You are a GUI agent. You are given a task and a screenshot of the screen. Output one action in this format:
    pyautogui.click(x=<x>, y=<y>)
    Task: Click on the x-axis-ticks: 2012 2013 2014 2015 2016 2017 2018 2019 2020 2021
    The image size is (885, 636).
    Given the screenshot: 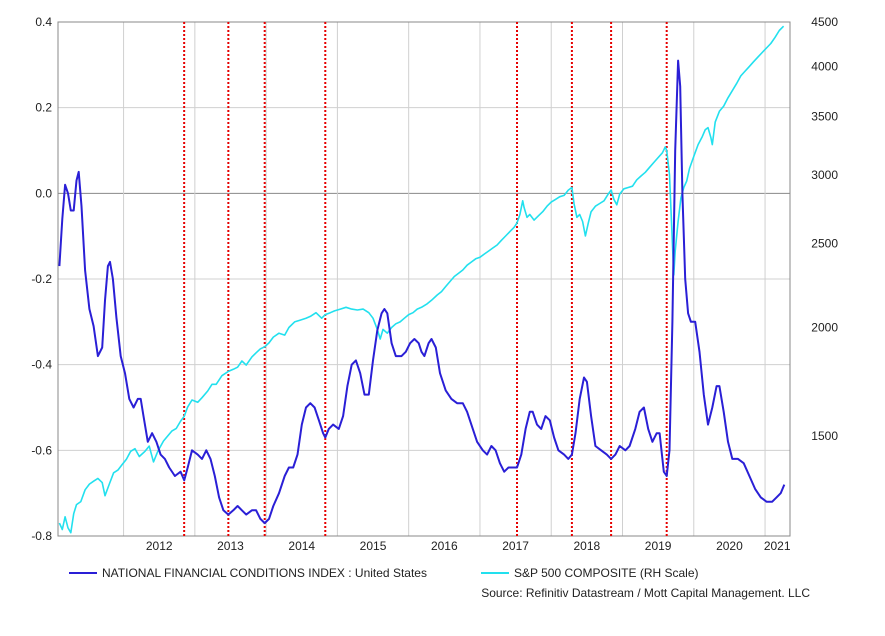 What is the action you would take?
    pyautogui.click(x=468, y=546)
    